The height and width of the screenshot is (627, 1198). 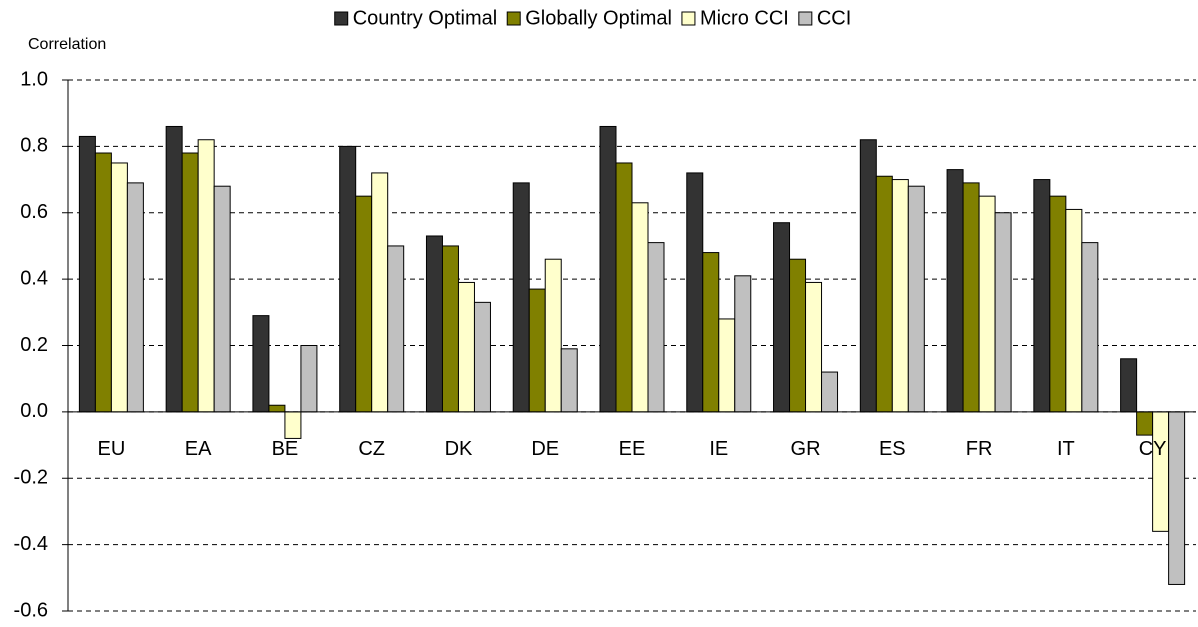 I want to click on y-tick-label: -0.2, so click(x=31, y=478).